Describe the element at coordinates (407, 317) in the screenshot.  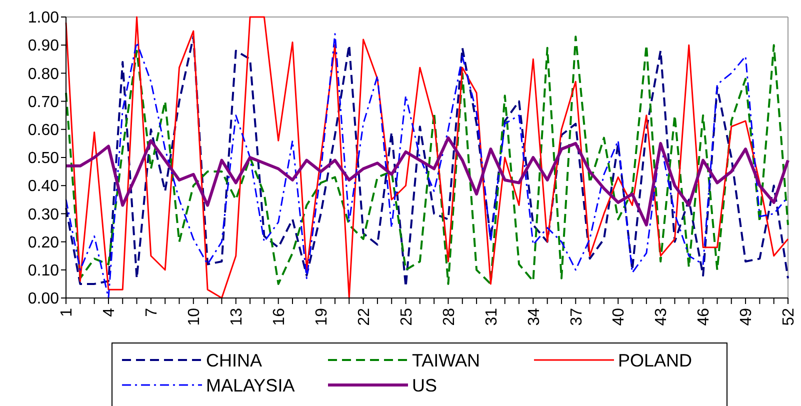
I see `x-tick-label: 25` at that location.